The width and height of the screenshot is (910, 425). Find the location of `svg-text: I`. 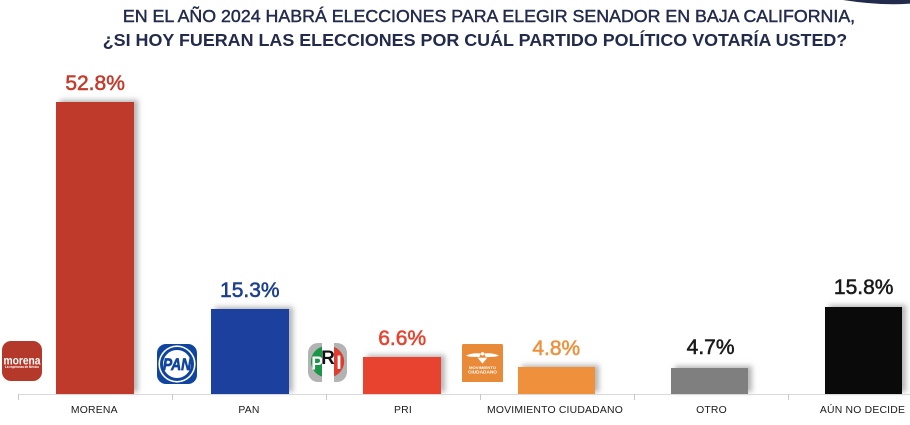

svg-text: I is located at coordinates (339, 363).